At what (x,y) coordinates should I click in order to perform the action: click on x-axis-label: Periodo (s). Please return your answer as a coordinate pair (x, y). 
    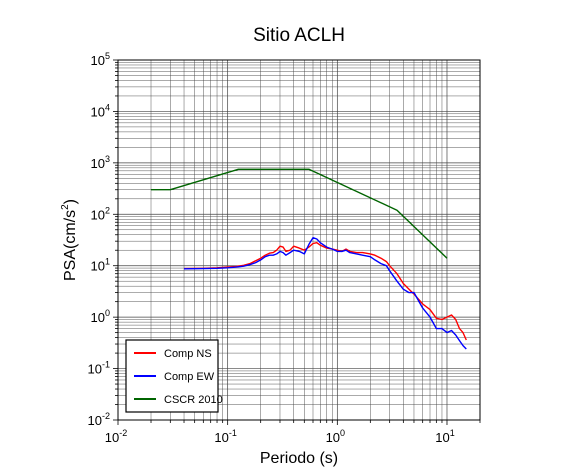
    Looking at the image, I should click on (299, 458).